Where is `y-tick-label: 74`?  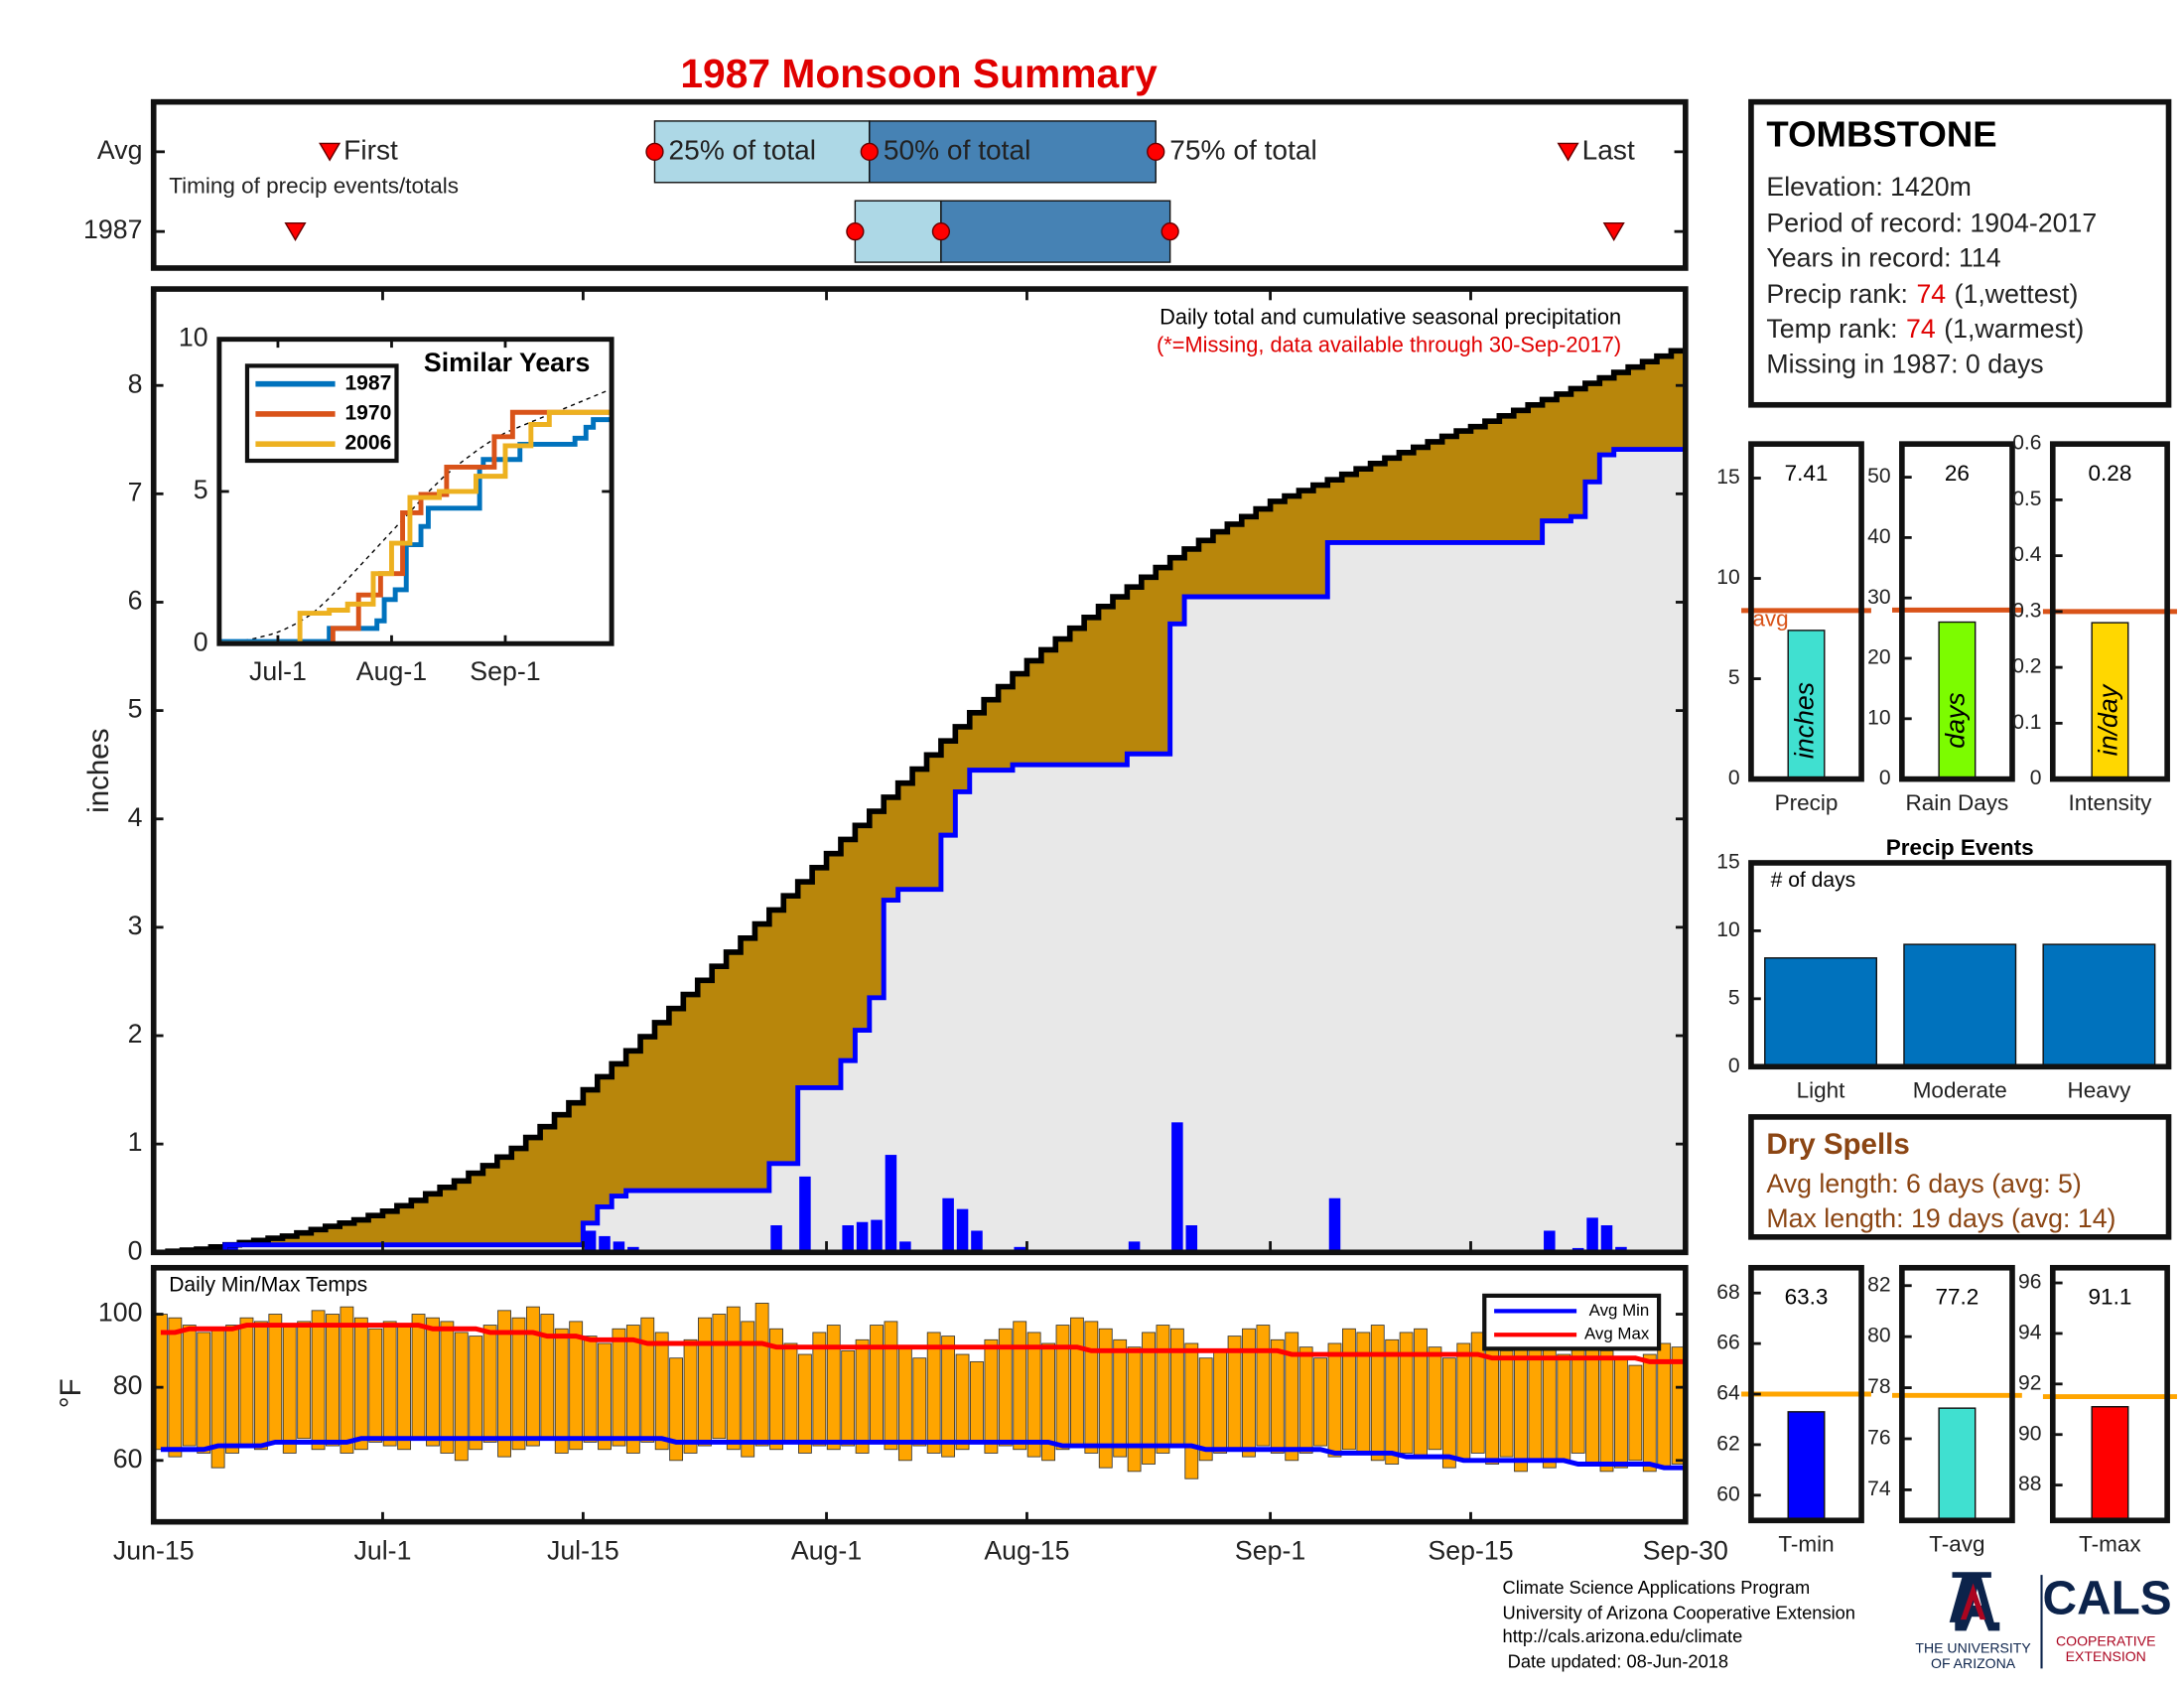 y-tick-label: 74 is located at coordinates (1879, 1488).